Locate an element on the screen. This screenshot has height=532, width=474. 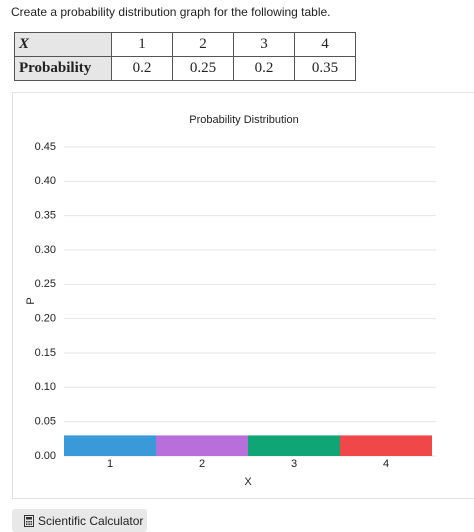
table-cell: X is located at coordinates (63, 44).